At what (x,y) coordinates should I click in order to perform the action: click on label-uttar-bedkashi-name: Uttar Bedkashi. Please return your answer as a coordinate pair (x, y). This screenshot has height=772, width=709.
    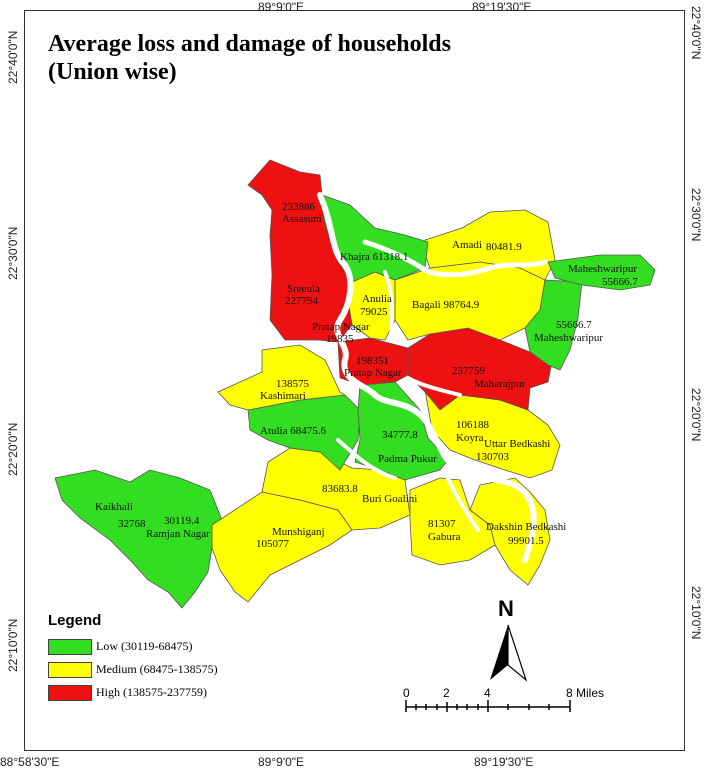
    Looking at the image, I should click on (517, 444).